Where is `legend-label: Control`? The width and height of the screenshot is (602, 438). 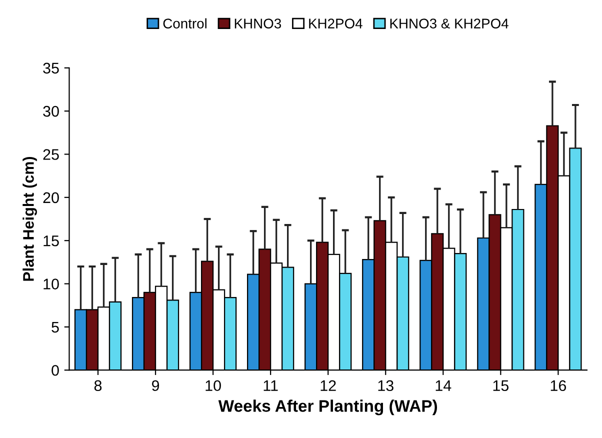
legend-label: Control is located at coordinates (184, 23).